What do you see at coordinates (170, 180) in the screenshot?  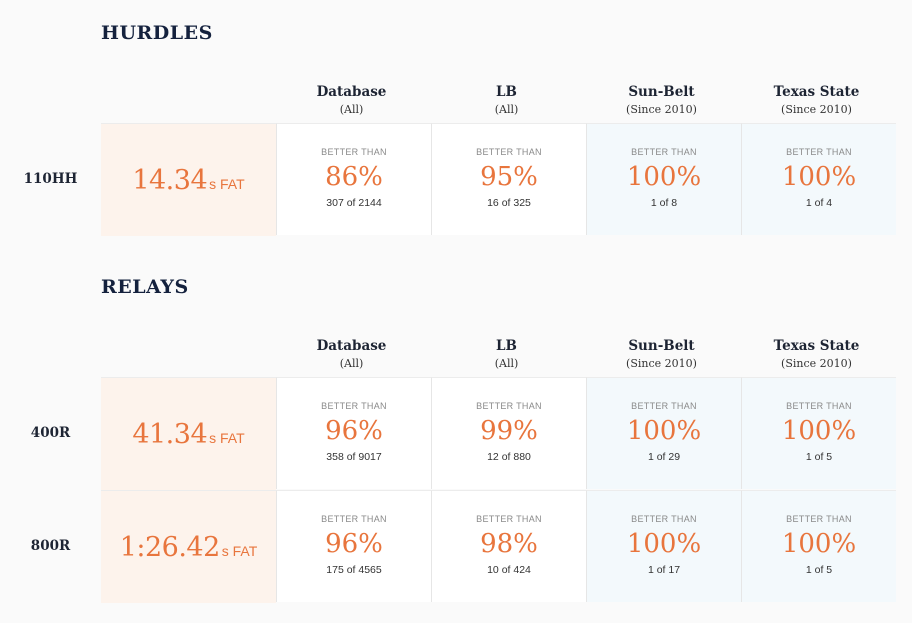 I see `time-value: 14.34` at bounding box center [170, 180].